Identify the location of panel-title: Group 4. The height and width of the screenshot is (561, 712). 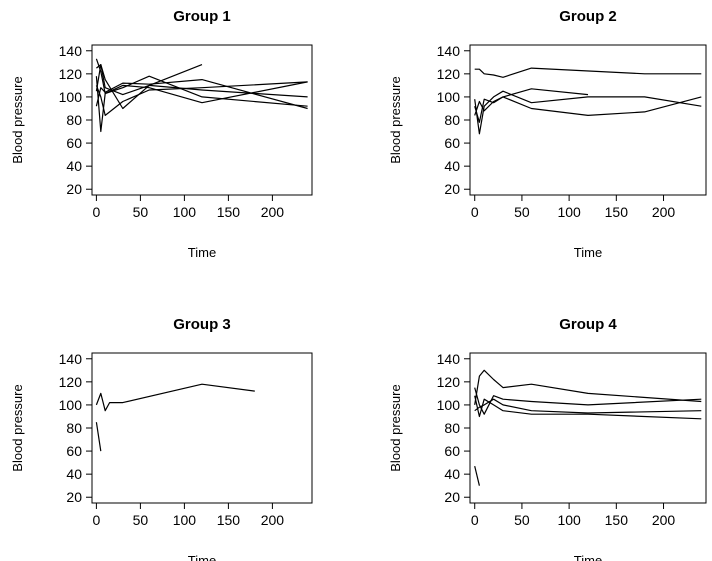
(588, 324).